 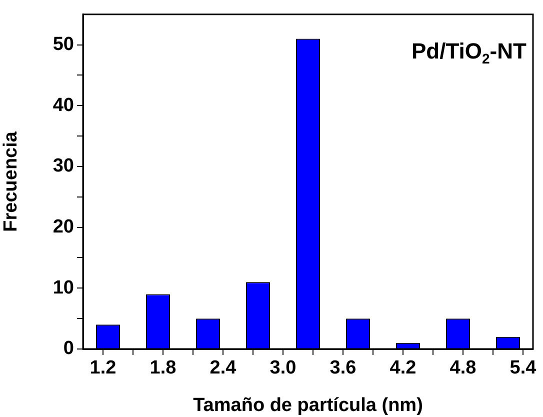 What do you see at coordinates (308, 405) in the screenshot?
I see `x-axis-title: Tamaño de partícula (nm)` at bounding box center [308, 405].